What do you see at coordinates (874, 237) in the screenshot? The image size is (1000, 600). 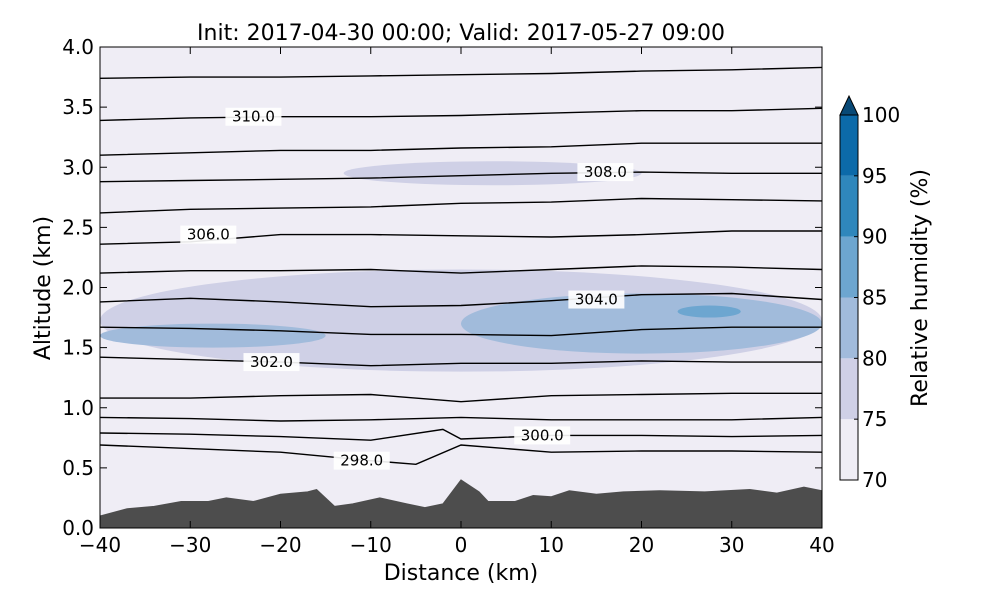 I see `colorbar-tick-label: 90` at bounding box center [874, 237].